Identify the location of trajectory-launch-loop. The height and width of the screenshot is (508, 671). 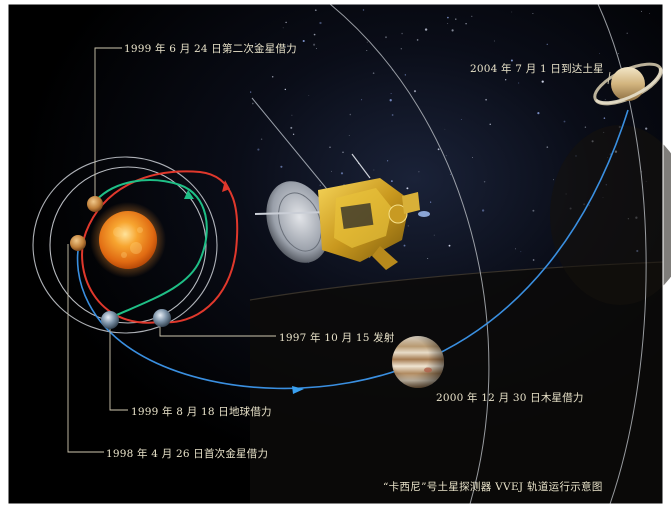
(160, 247).